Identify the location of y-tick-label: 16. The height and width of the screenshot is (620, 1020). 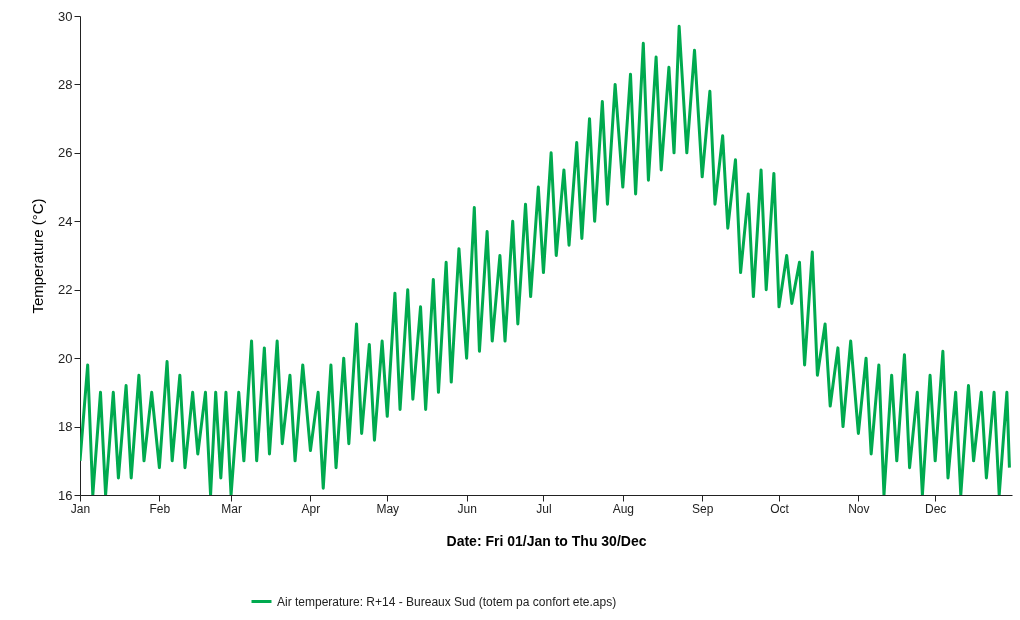
(65, 495).